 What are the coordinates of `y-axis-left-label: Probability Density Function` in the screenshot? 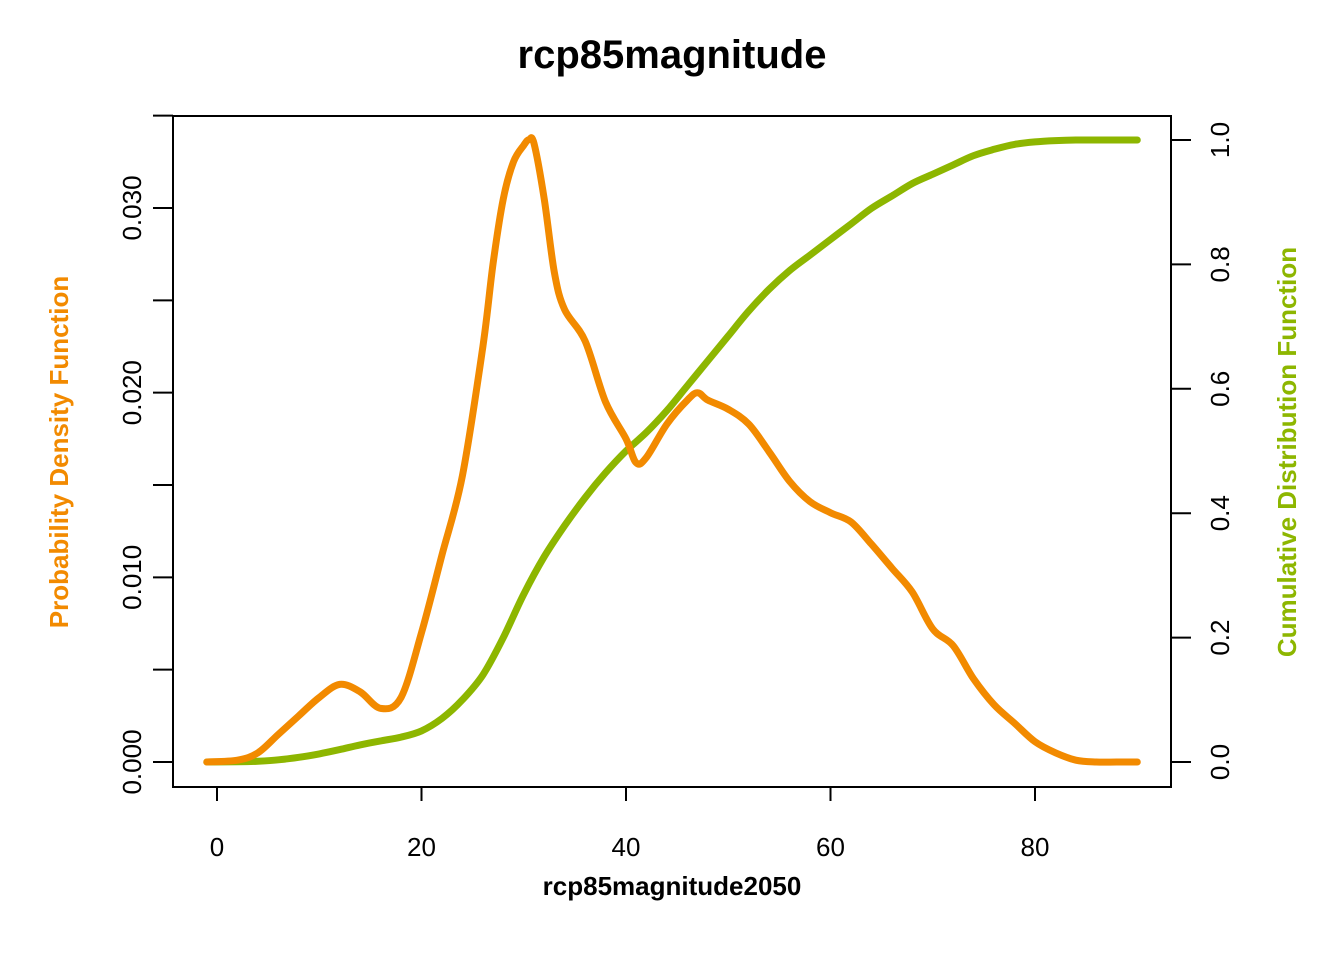 It's located at (59, 452).